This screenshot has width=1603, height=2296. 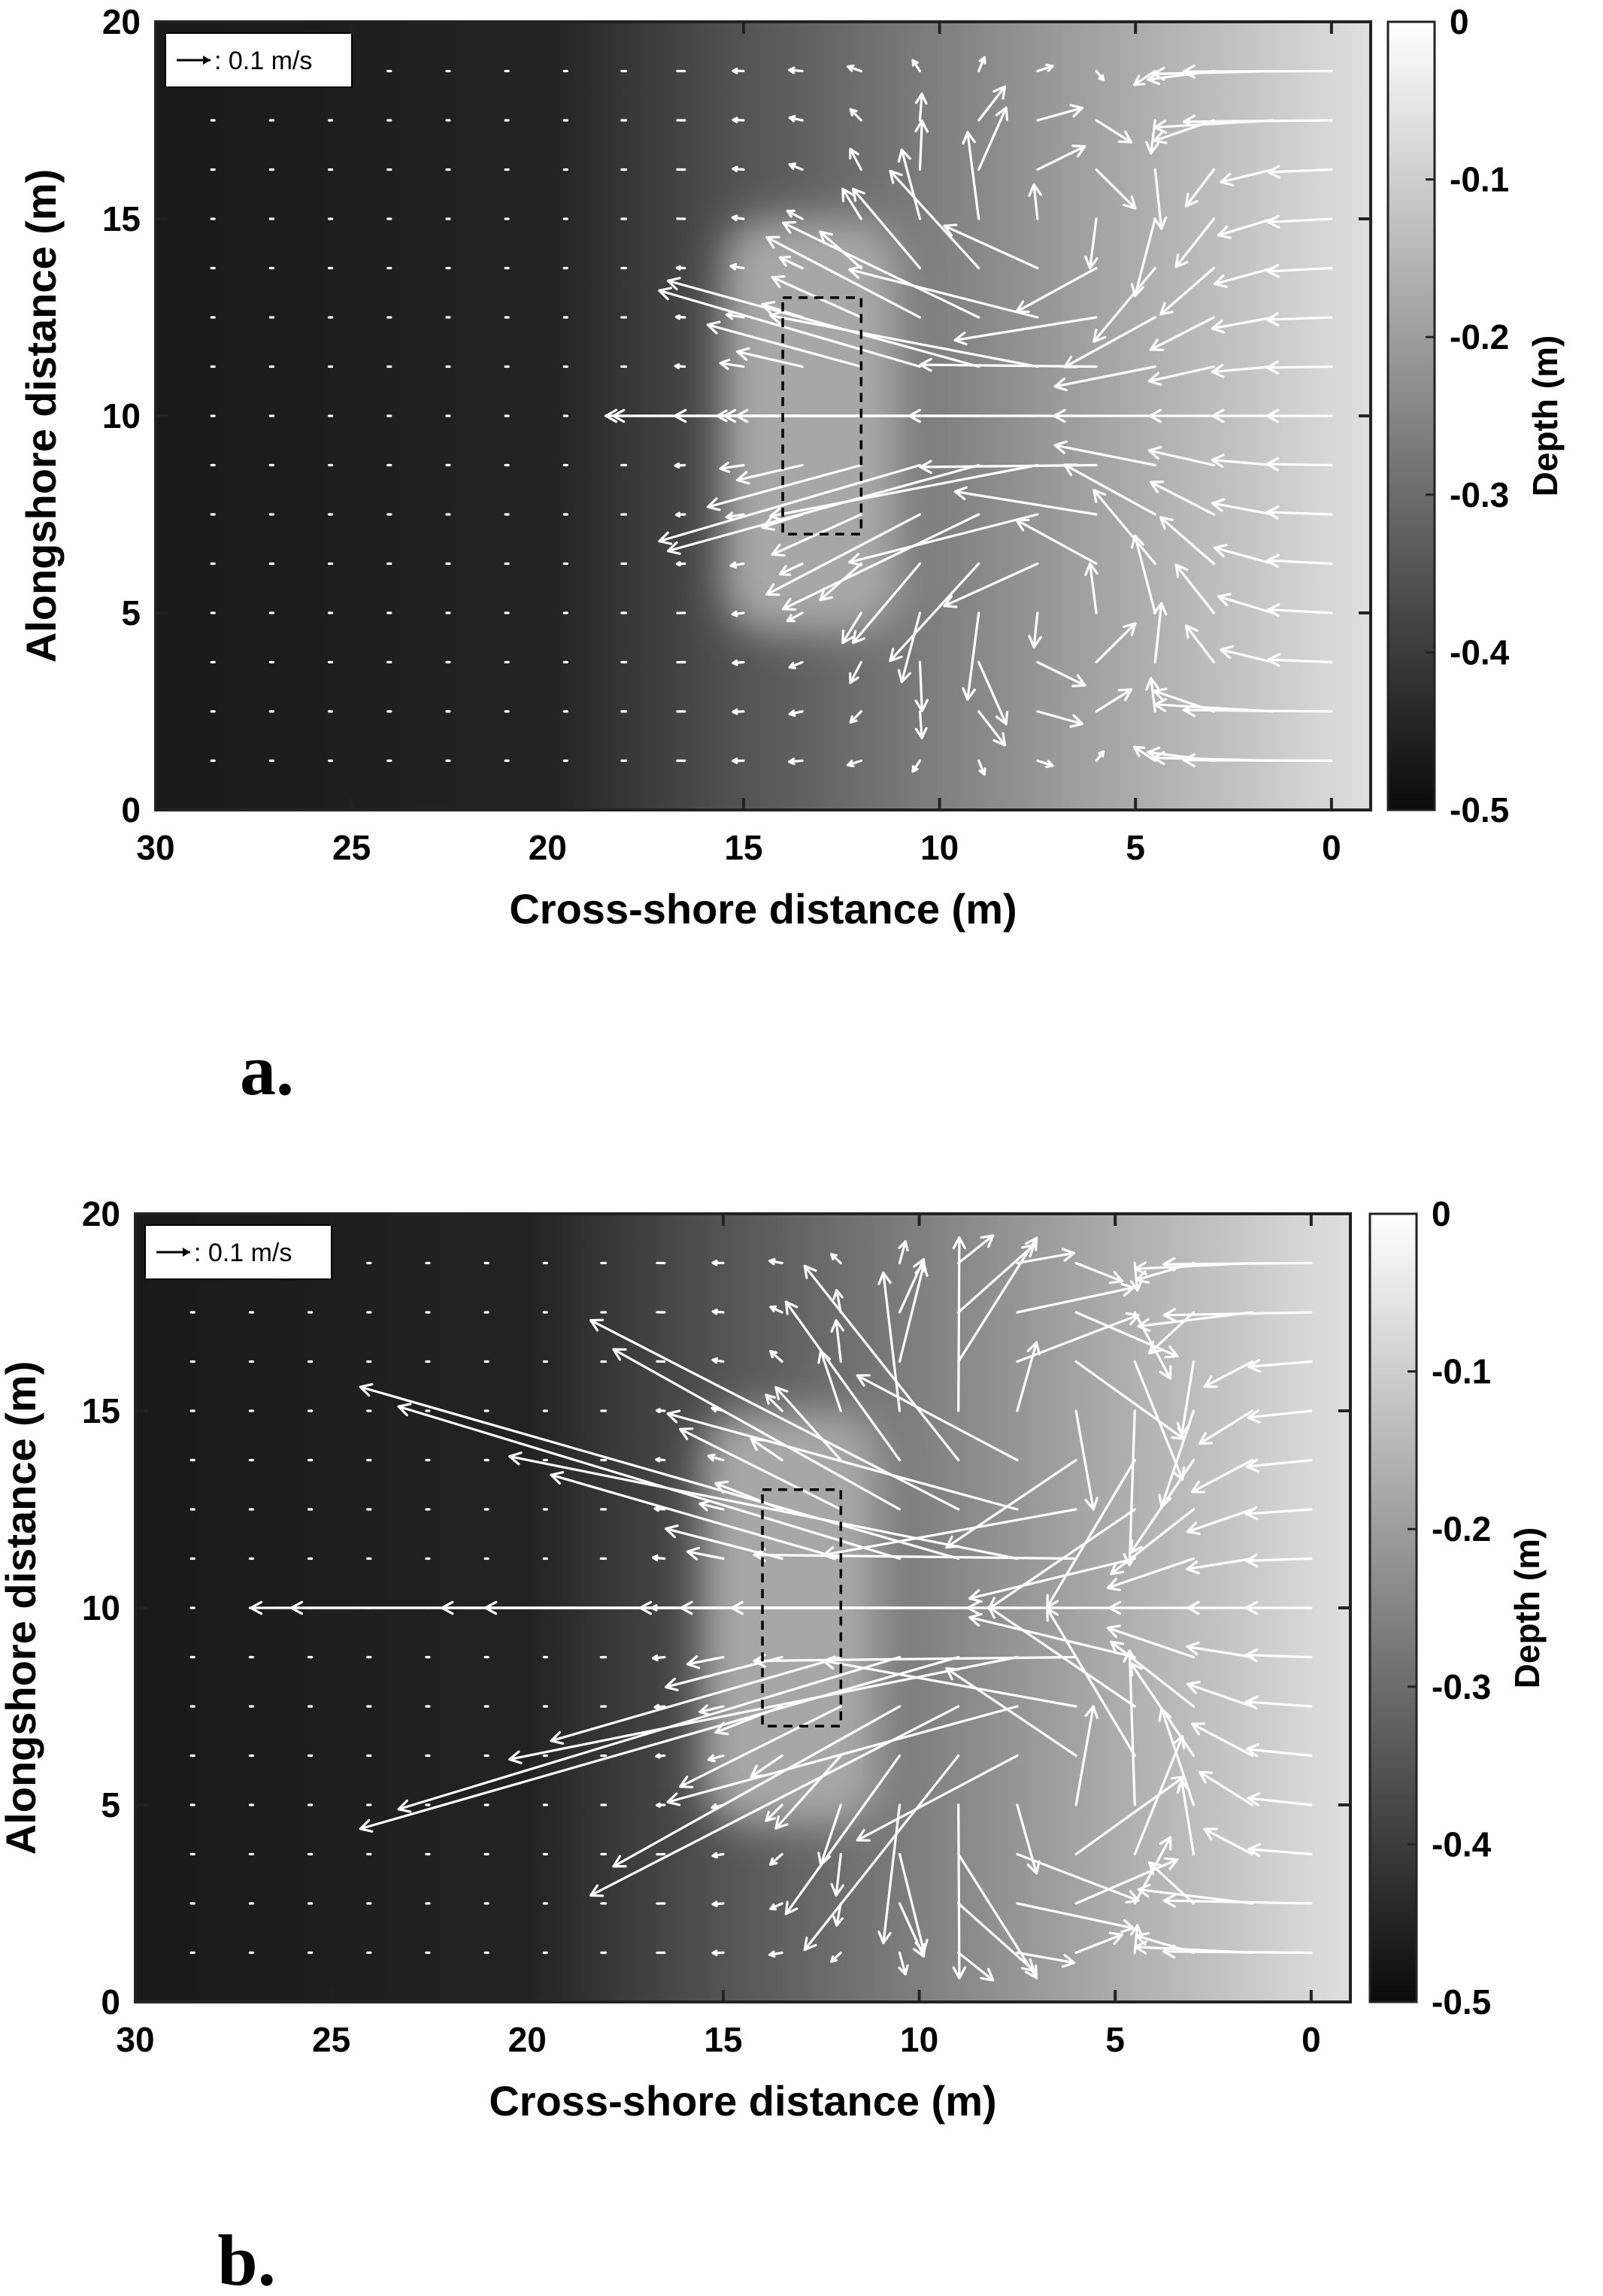 What do you see at coordinates (1462, 1844) in the screenshot?
I see `colorbar-tick-label: -0.4` at bounding box center [1462, 1844].